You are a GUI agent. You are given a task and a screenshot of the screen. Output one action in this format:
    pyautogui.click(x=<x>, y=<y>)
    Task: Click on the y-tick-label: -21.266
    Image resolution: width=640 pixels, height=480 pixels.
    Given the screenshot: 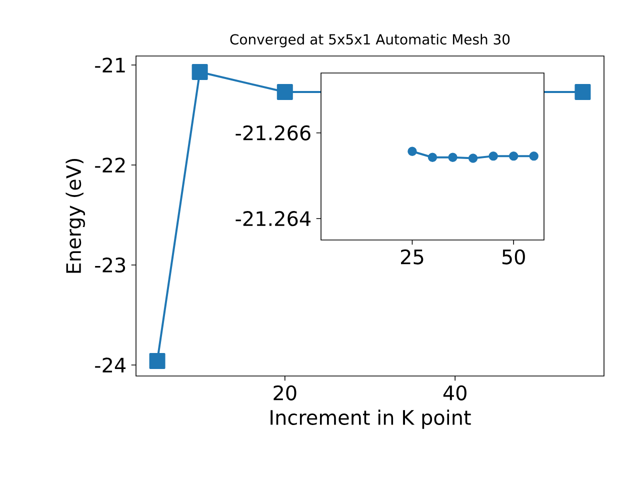 What is the action you would take?
    pyautogui.click(x=273, y=132)
    